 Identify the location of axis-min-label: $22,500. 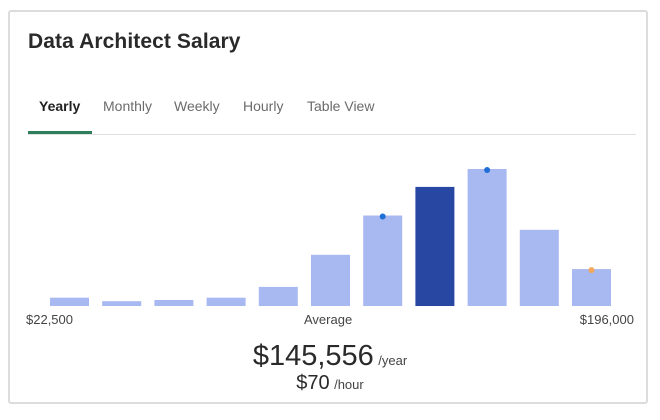
(49, 319).